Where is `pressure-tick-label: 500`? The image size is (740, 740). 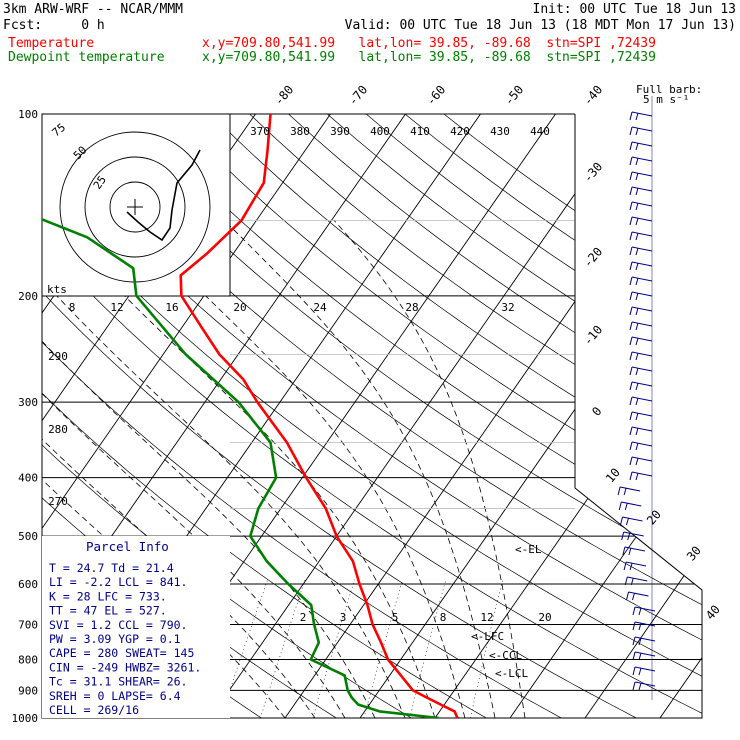
pressure-tick-label: 500 is located at coordinates (28, 536).